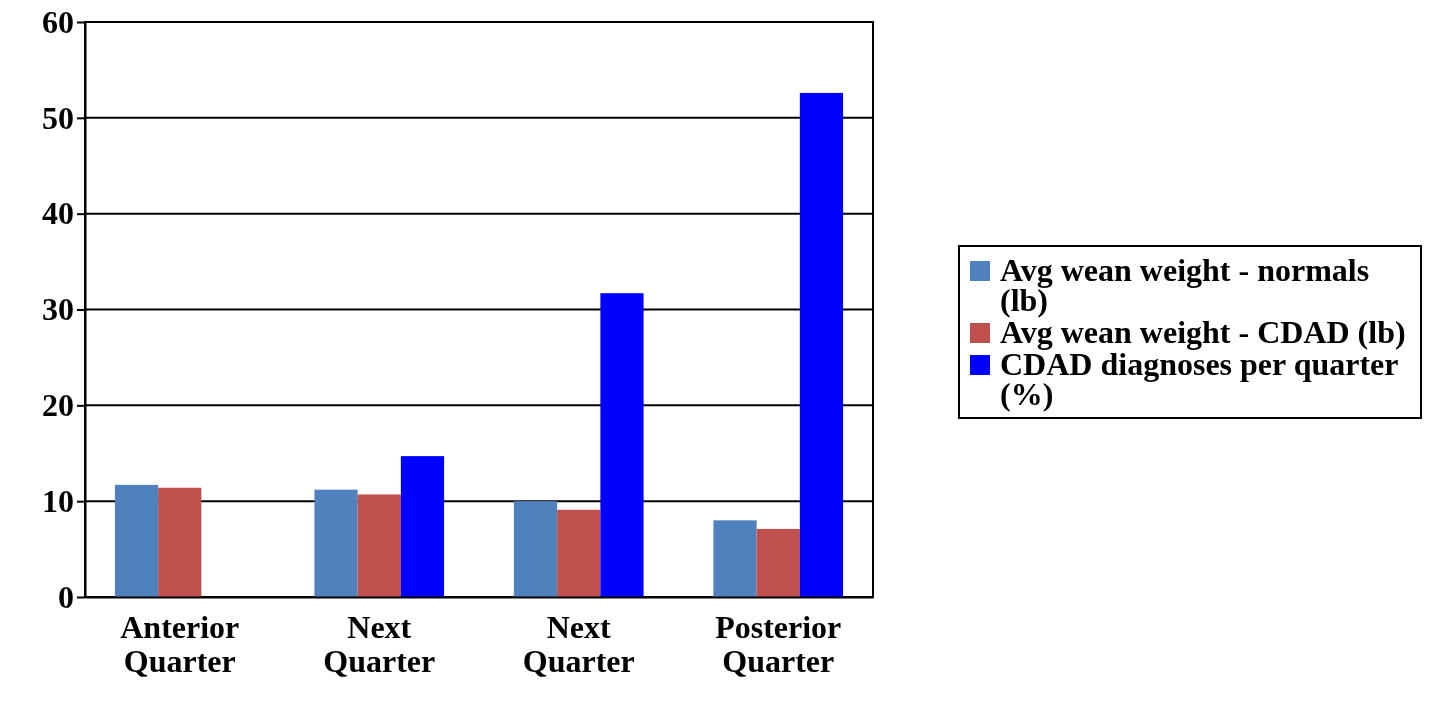 The width and height of the screenshot is (1433, 707). I want to click on y-tick-label: 10, so click(58, 500).